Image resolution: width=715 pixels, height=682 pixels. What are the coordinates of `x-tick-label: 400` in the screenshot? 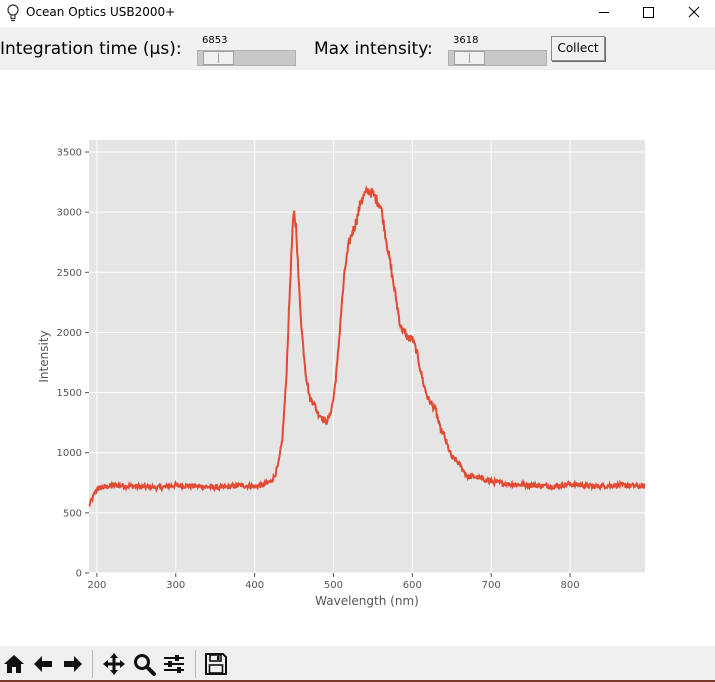 It's located at (254, 585).